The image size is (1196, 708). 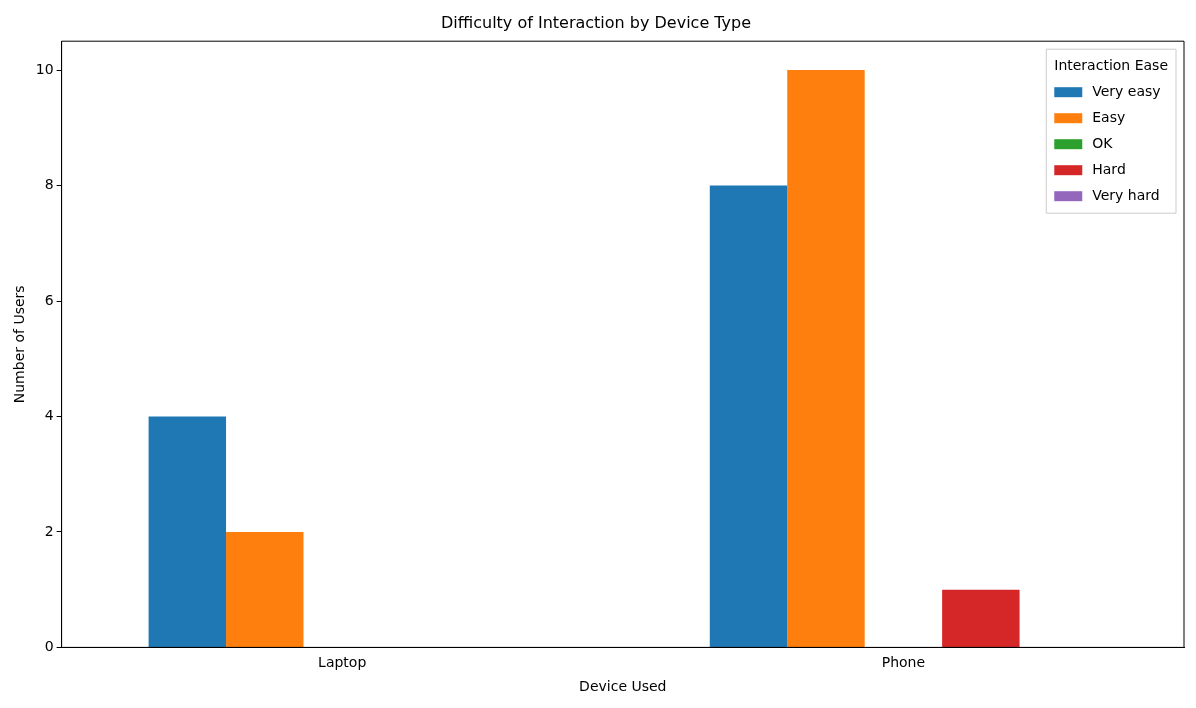 What do you see at coordinates (49, 184) in the screenshot?
I see `y-tick-label: 8` at bounding box center [49, 184].